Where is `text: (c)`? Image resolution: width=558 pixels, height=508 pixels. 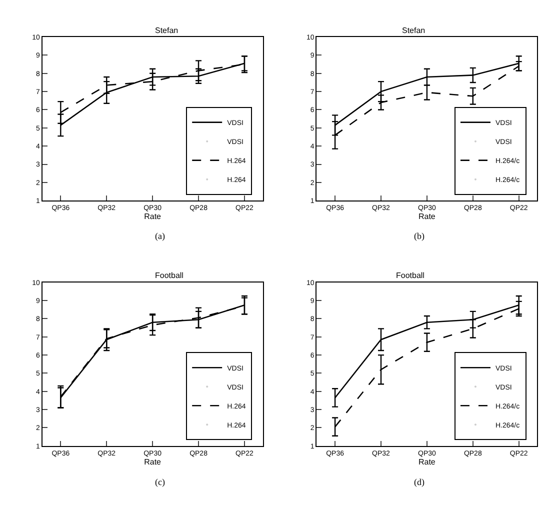 text: (c) is located at coordinates (160, 482).